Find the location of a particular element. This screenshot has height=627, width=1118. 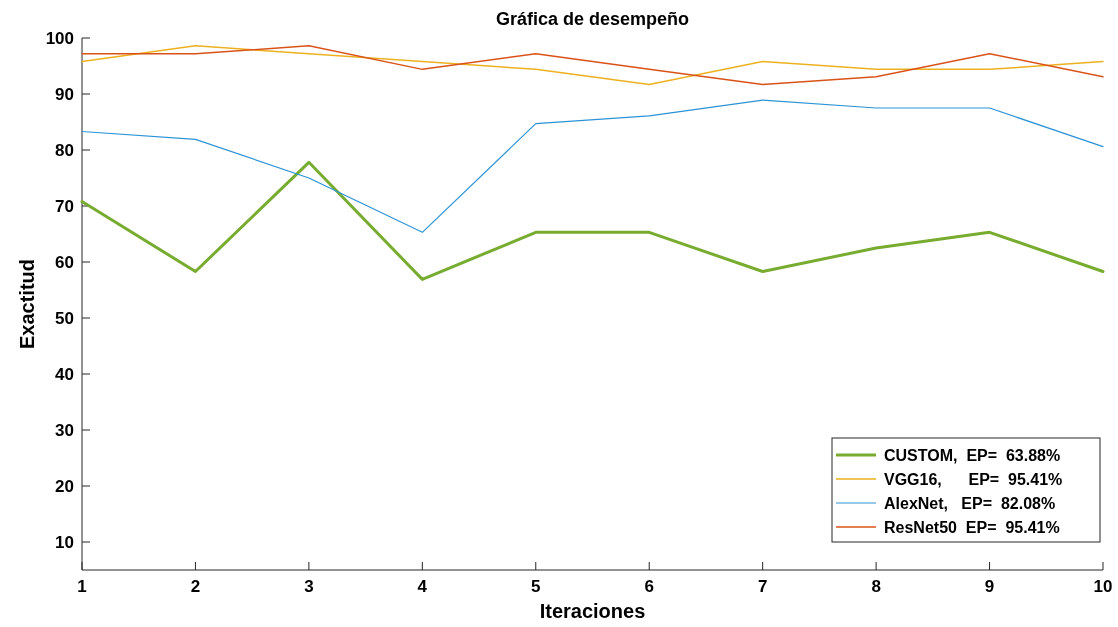

x-axis-title: Iteraciones is located at coordinates (592, 611).